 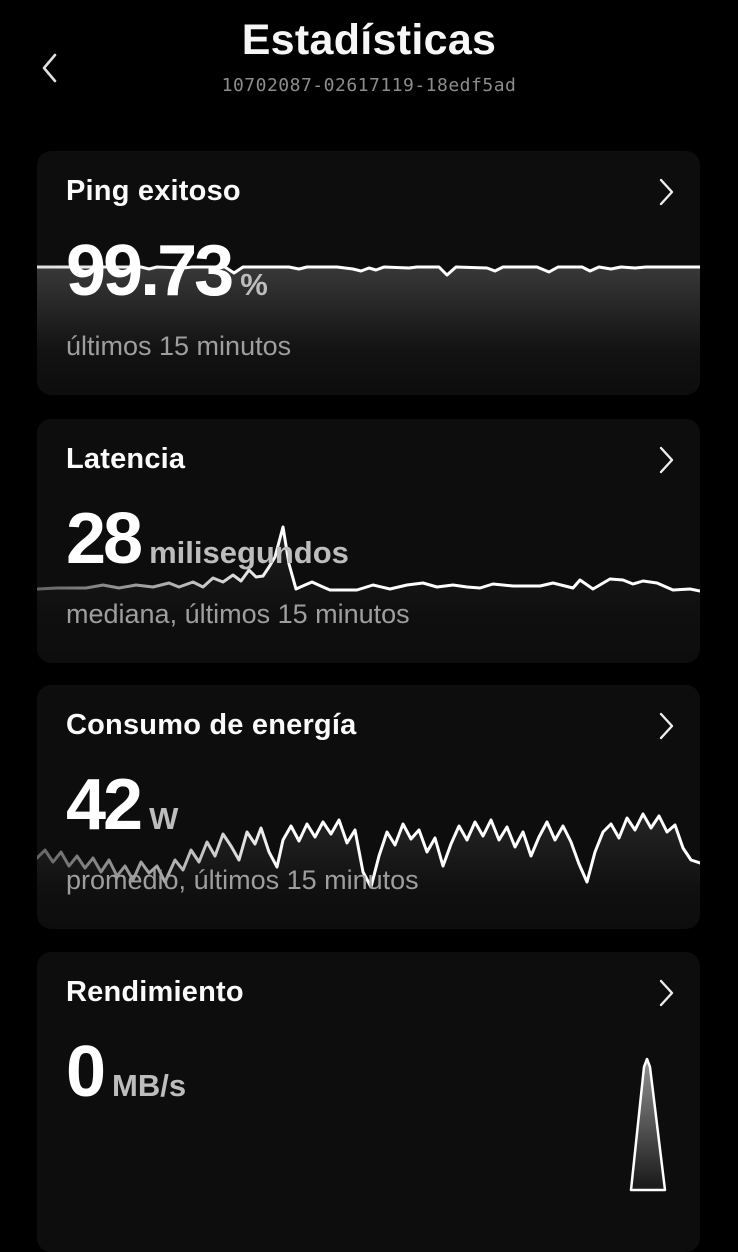 I want to click on latency-value: 28, so click(x=104, y=539).